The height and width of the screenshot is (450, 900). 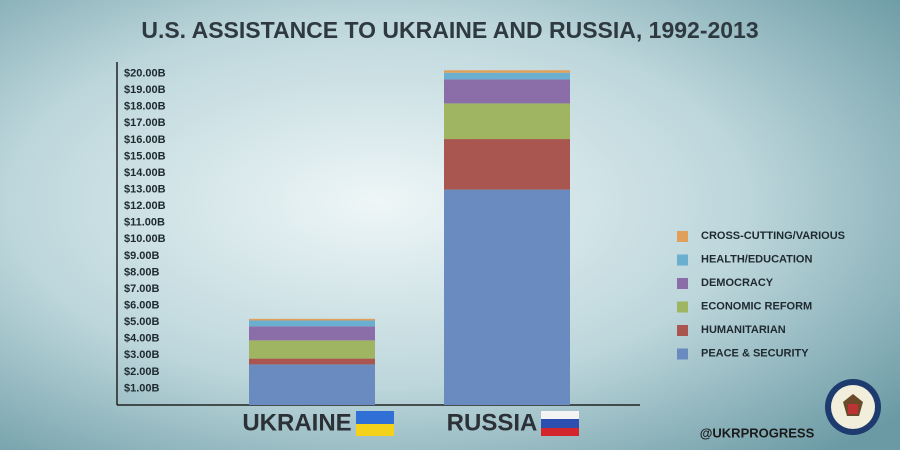 I want to click on y-tick-label: $12.00B, so click(x=145, y=206).